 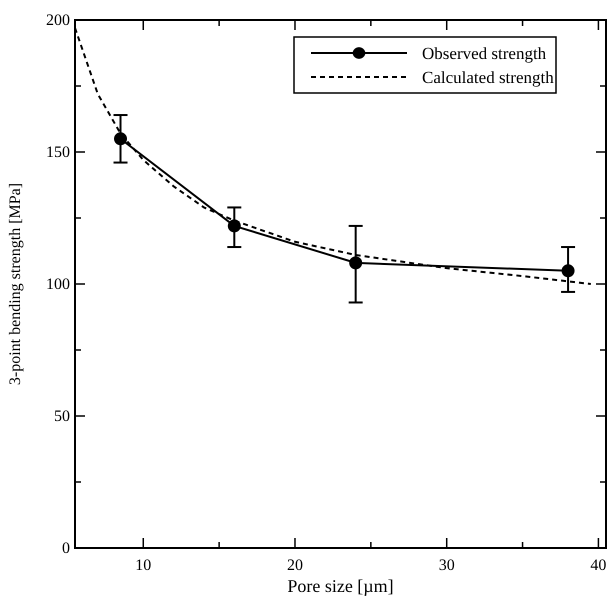 I want to click on x-tick-label: 10, so click(x=143, y=565).